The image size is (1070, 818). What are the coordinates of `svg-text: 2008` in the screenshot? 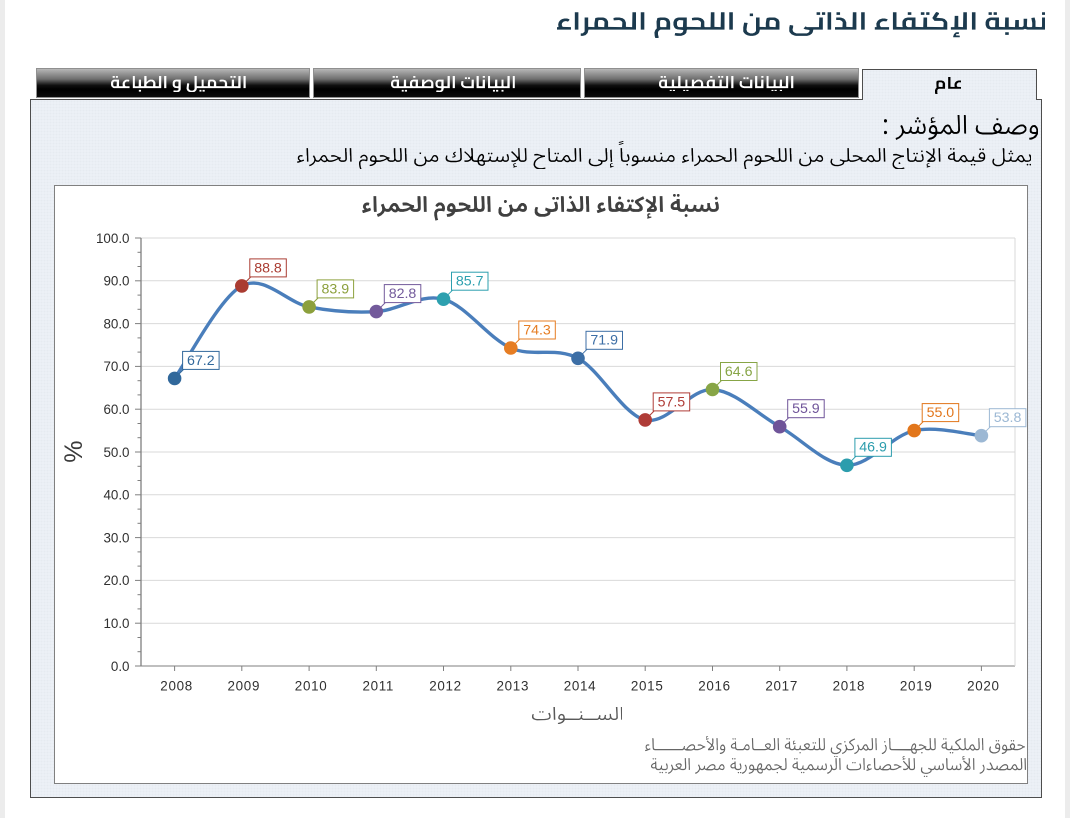 It's located at (176, 686).